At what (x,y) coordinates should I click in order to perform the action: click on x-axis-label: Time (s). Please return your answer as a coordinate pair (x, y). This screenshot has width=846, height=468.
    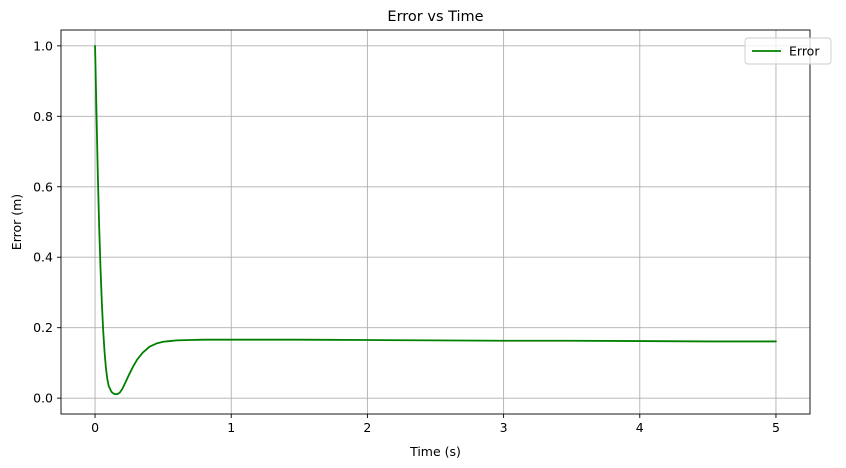
    Looking at the image, I should click on (435, 451).